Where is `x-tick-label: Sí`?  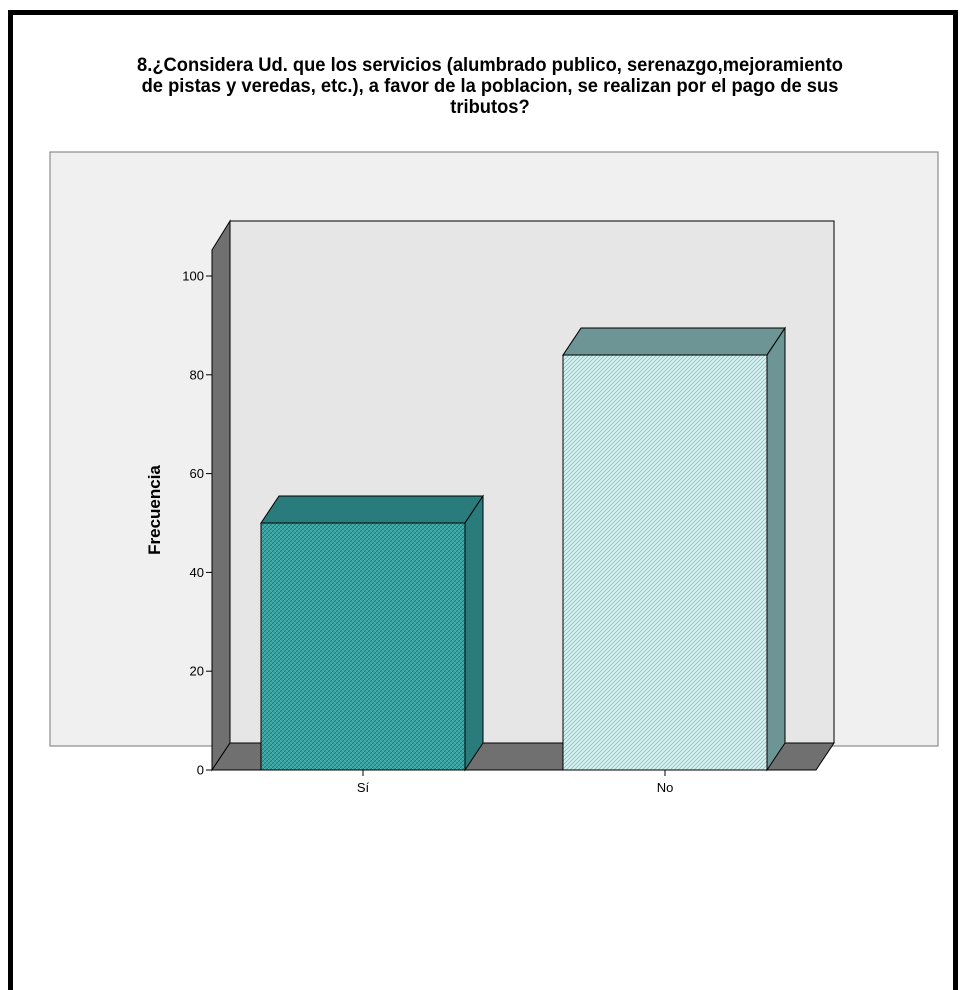 x-tick-label: Sí is located at coordinates (363, 787).